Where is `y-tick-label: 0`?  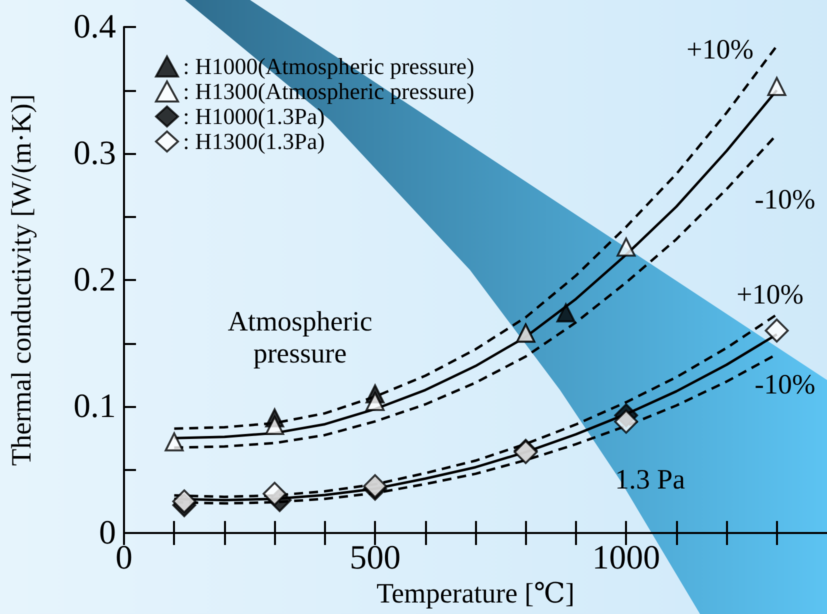 y-tick-label: 0 is located at coordinates (107, 533).